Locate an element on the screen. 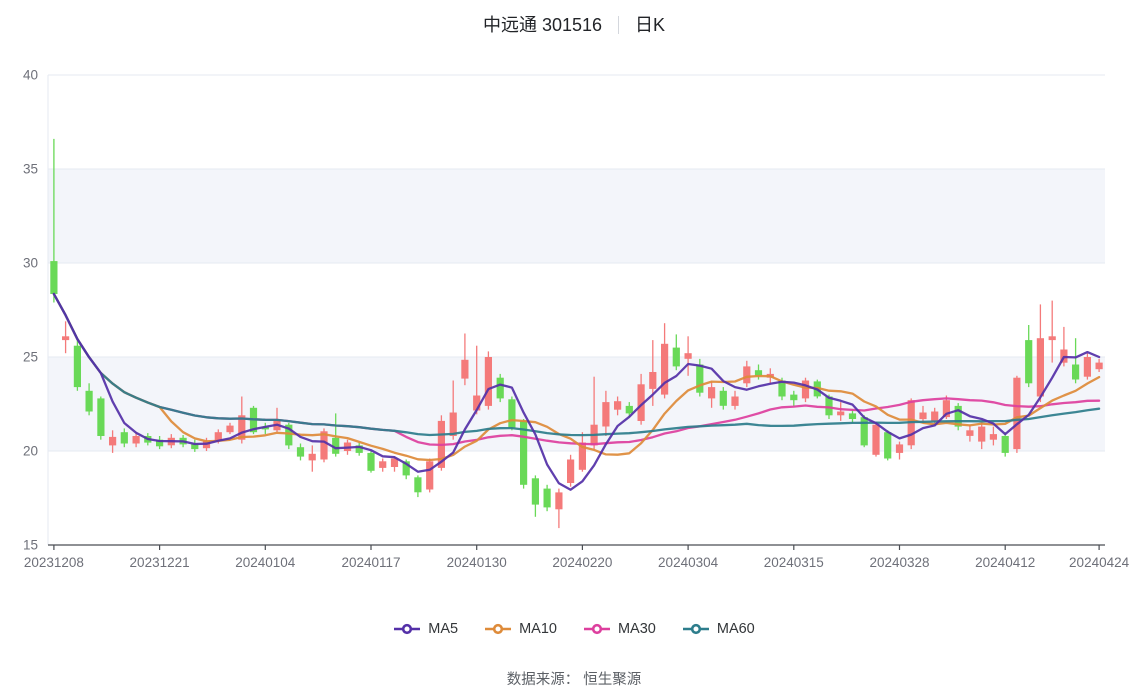 This screenshot has height=699, width=1148. ma10-line-marker-icon is located at coordinates (498, 629).